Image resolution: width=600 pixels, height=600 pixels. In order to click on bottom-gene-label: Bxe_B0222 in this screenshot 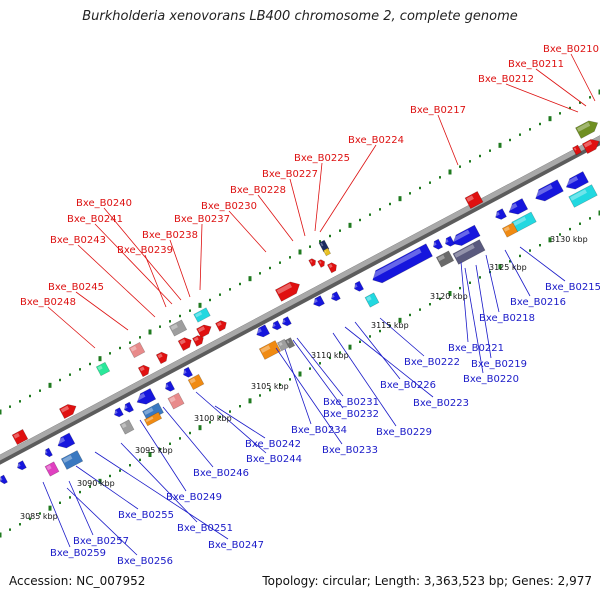, I will do `click(432, 362)`.